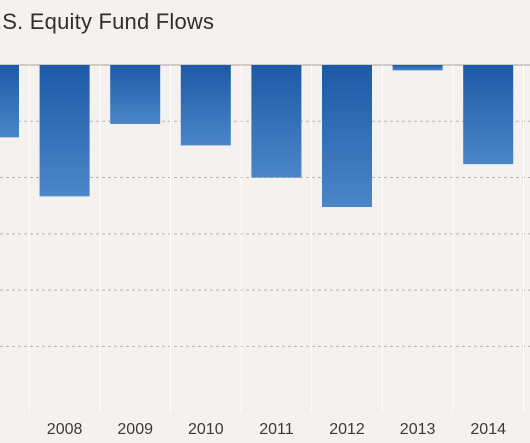 This screenshot has height=443, width=530. What do you see at coordinates (347, 136) in the screenshot?
I see `bar-2012` at bounding box center [347, 136].